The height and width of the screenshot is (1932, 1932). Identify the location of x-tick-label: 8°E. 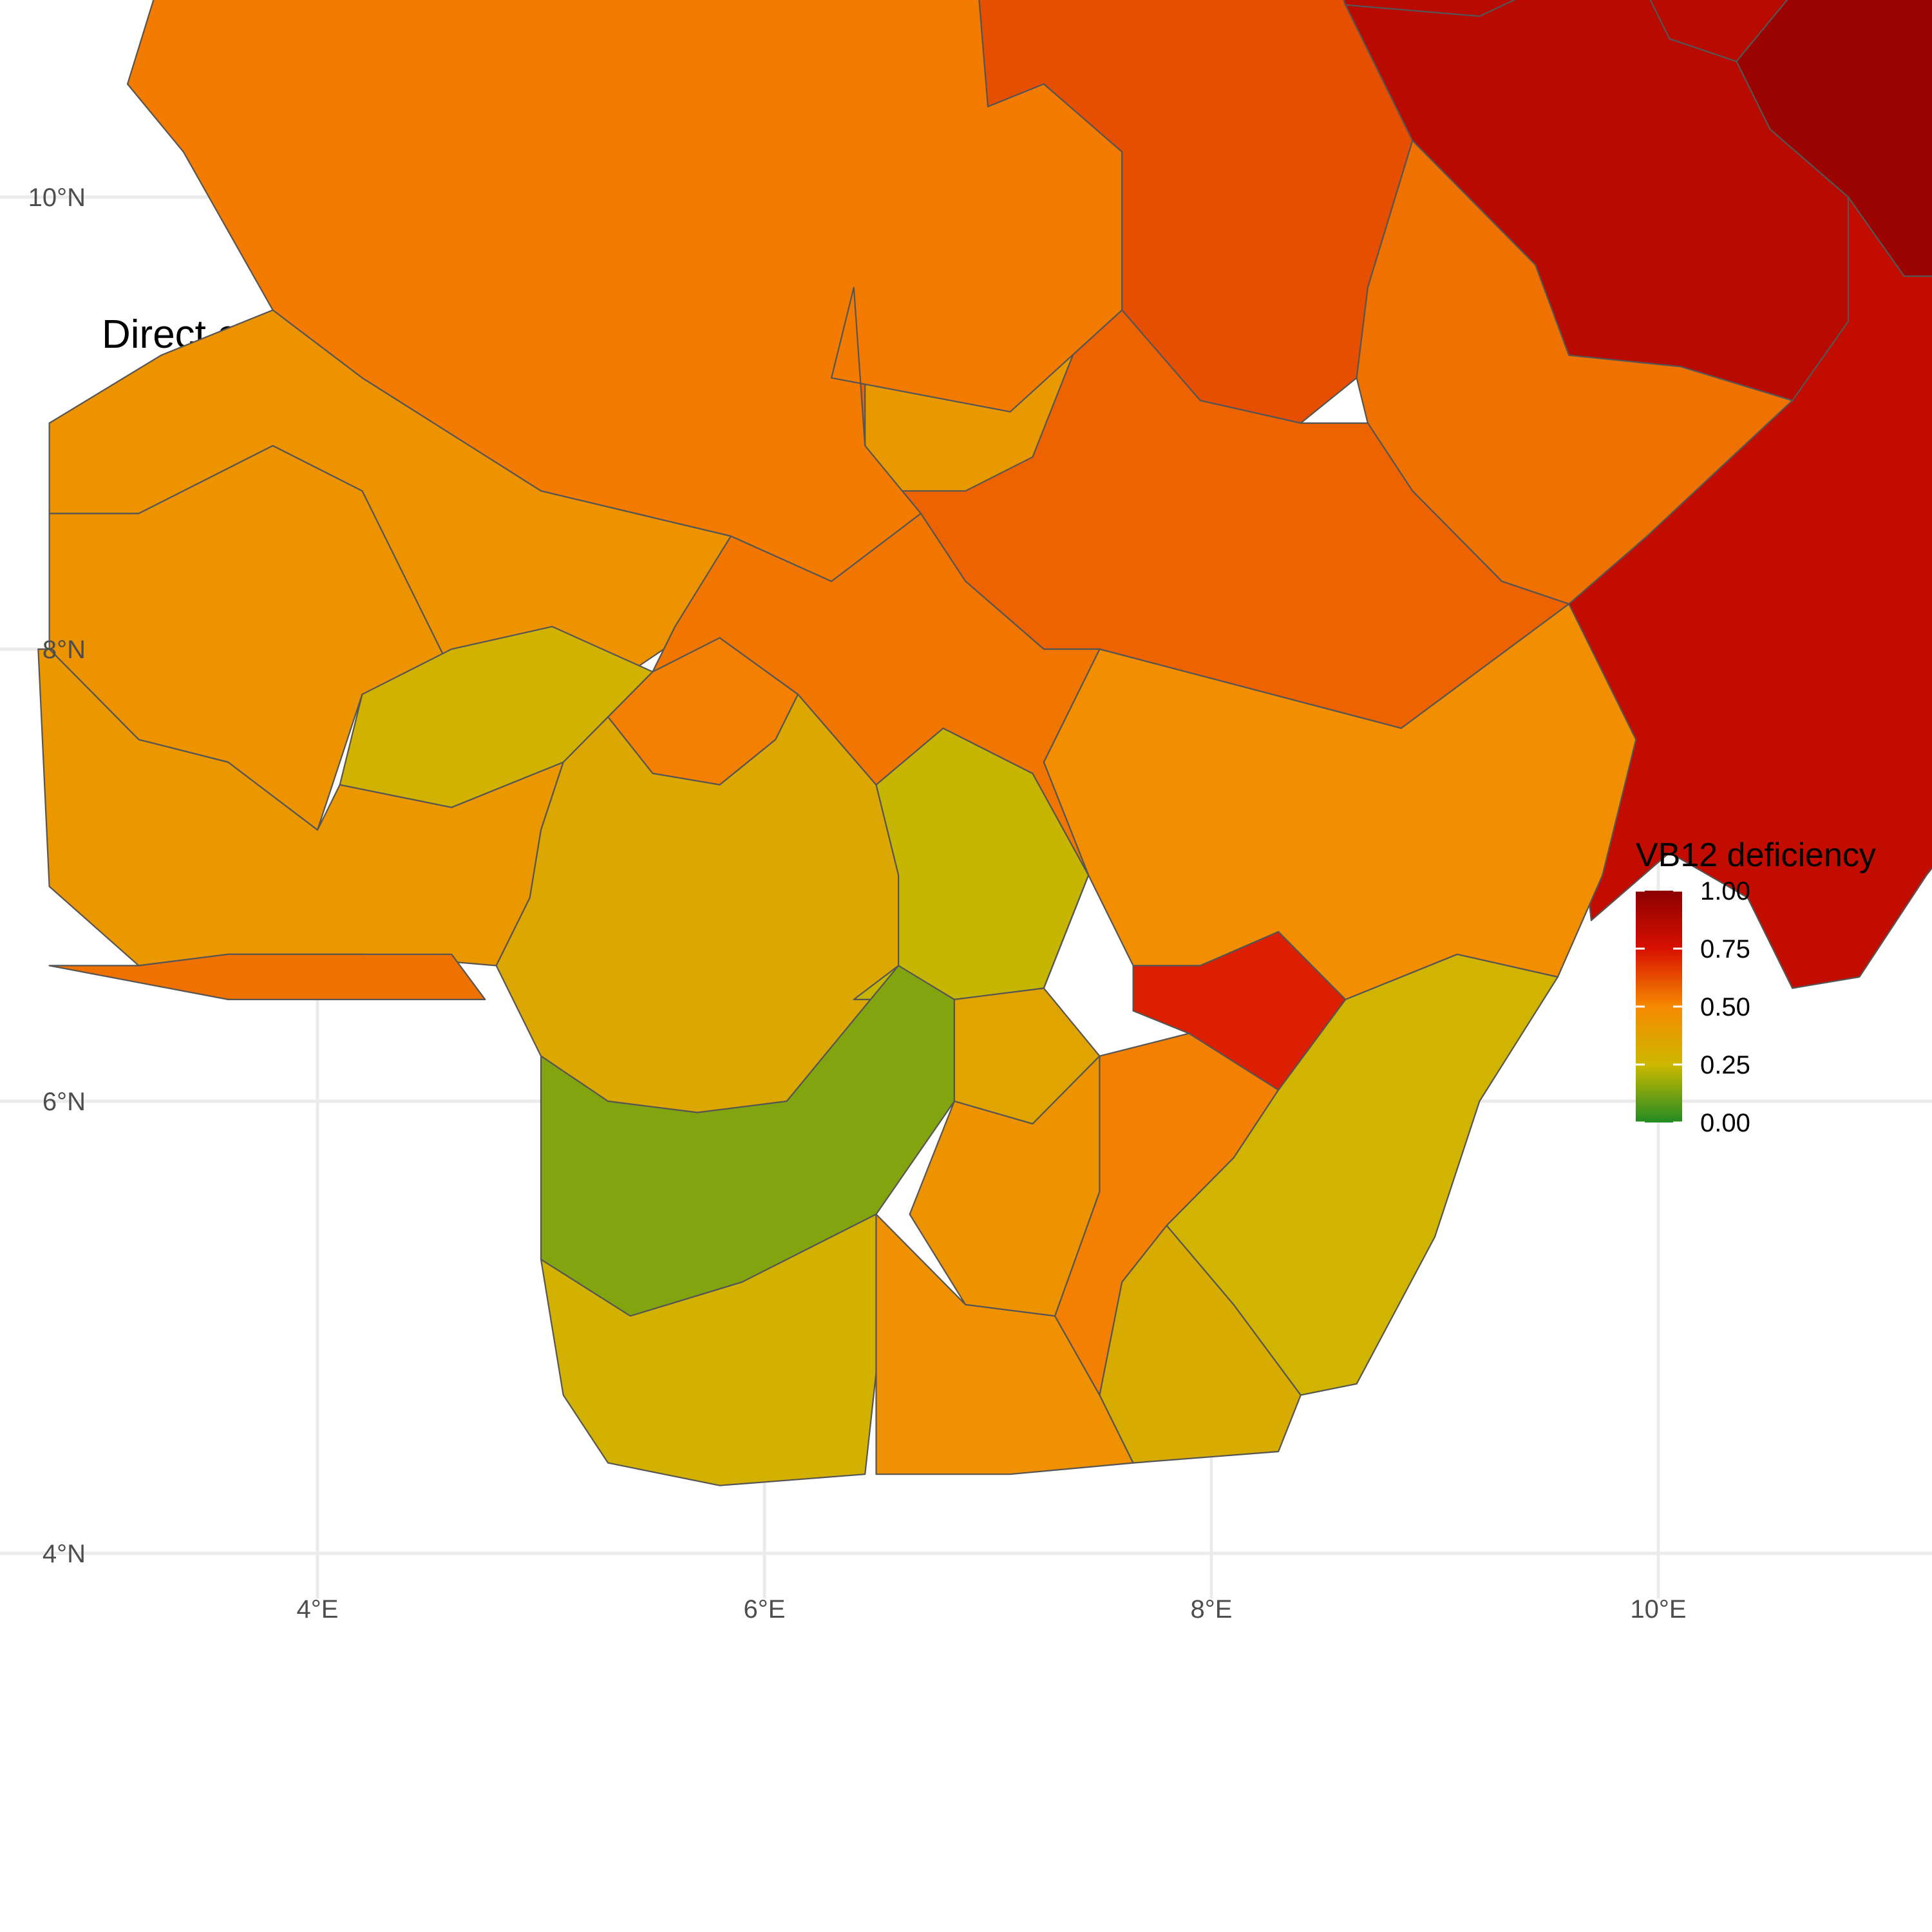
(1212, 1609).